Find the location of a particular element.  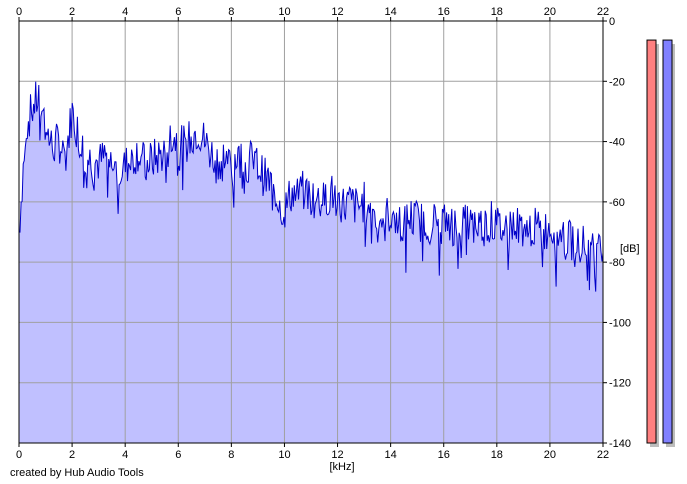

x-tick-label-top-5: 10 is located at coordinates (284, 12).